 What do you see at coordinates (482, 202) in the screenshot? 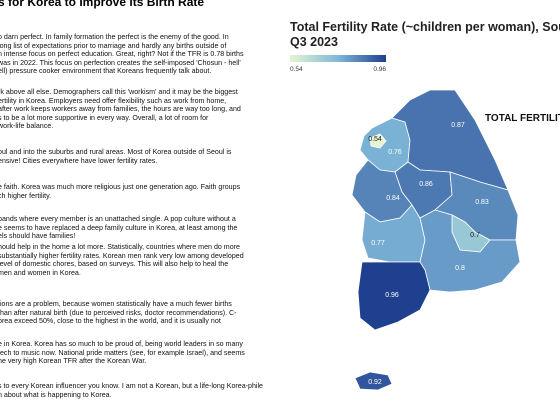
I see `region-label: 0.83` at bounding box center [482, 202].